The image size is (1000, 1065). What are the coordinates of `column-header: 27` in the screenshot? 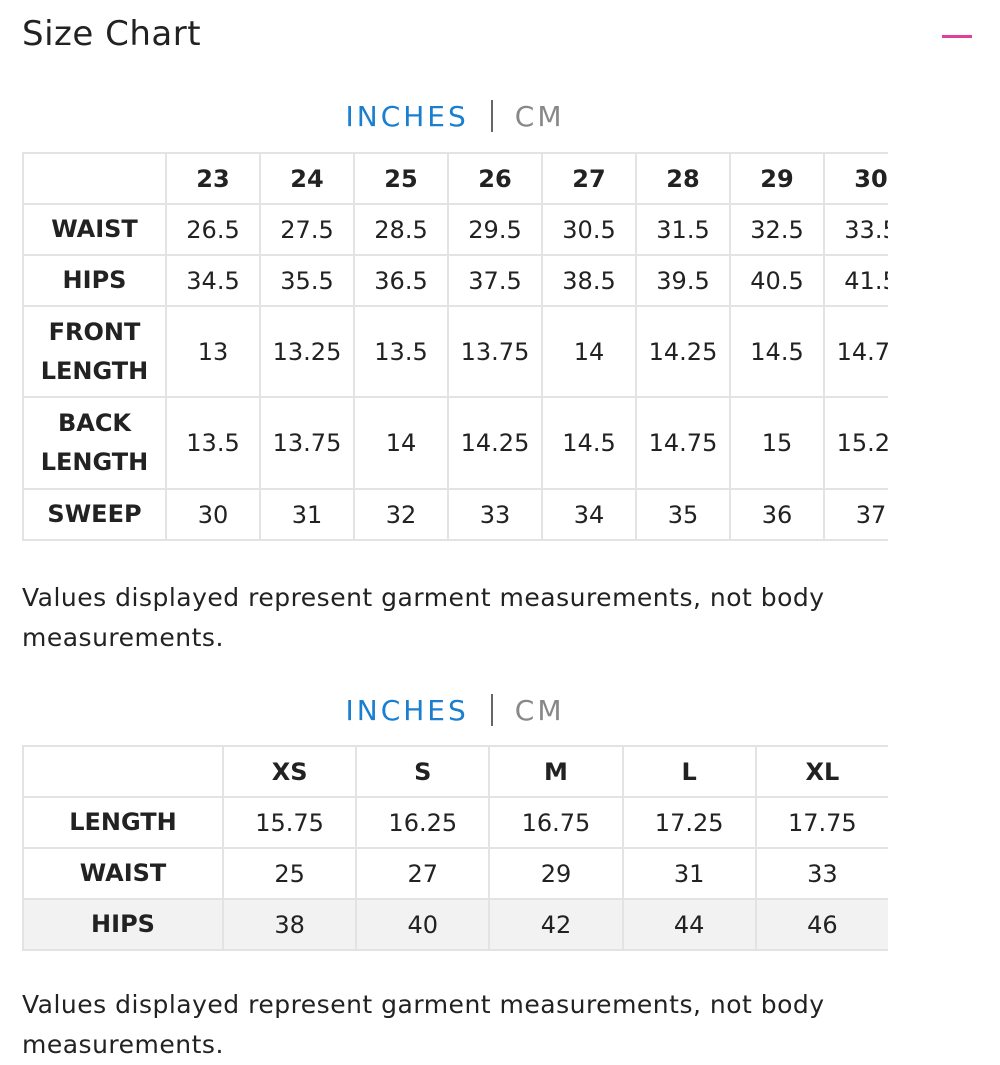 It's located at (589, 178).